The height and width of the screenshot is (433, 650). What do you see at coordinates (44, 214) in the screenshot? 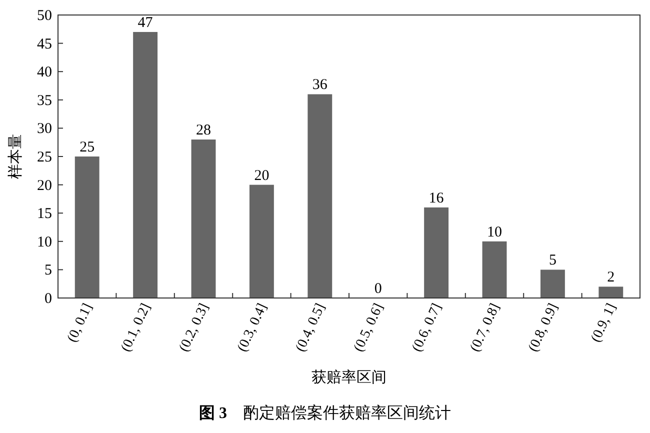
I see `y-tick-label: 15` at bounding box center [44, 214].